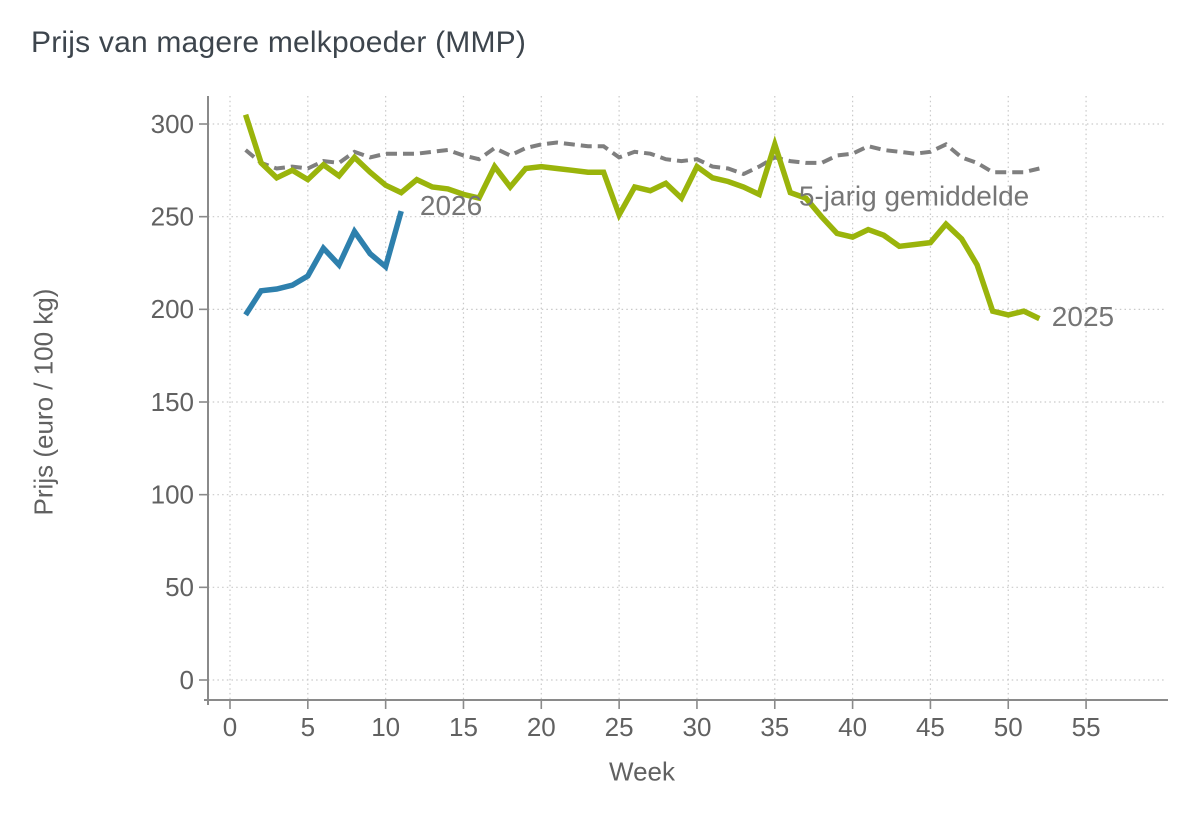 This screenshot has width=1200, height=828. What do you see at coordinates (187, 680) in the screenshot?
I see `y-tick-label: 0` at bounding box center [187, 680].